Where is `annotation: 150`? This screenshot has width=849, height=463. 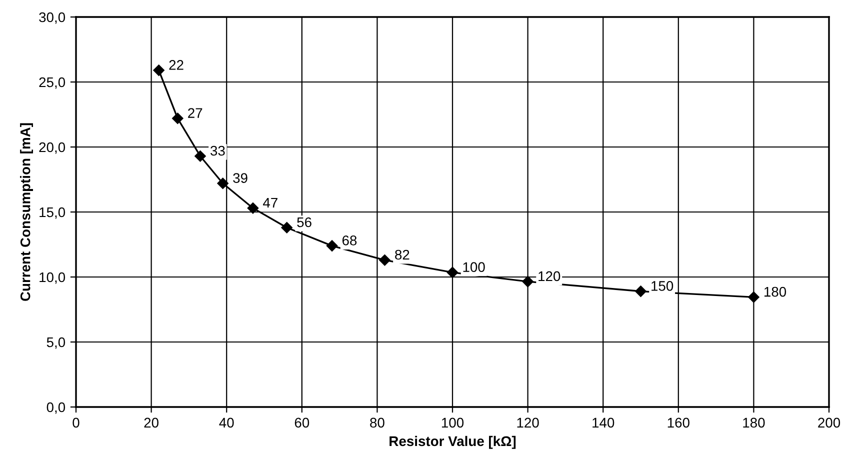
annotation: 150 is located at coordinates (663, 286).